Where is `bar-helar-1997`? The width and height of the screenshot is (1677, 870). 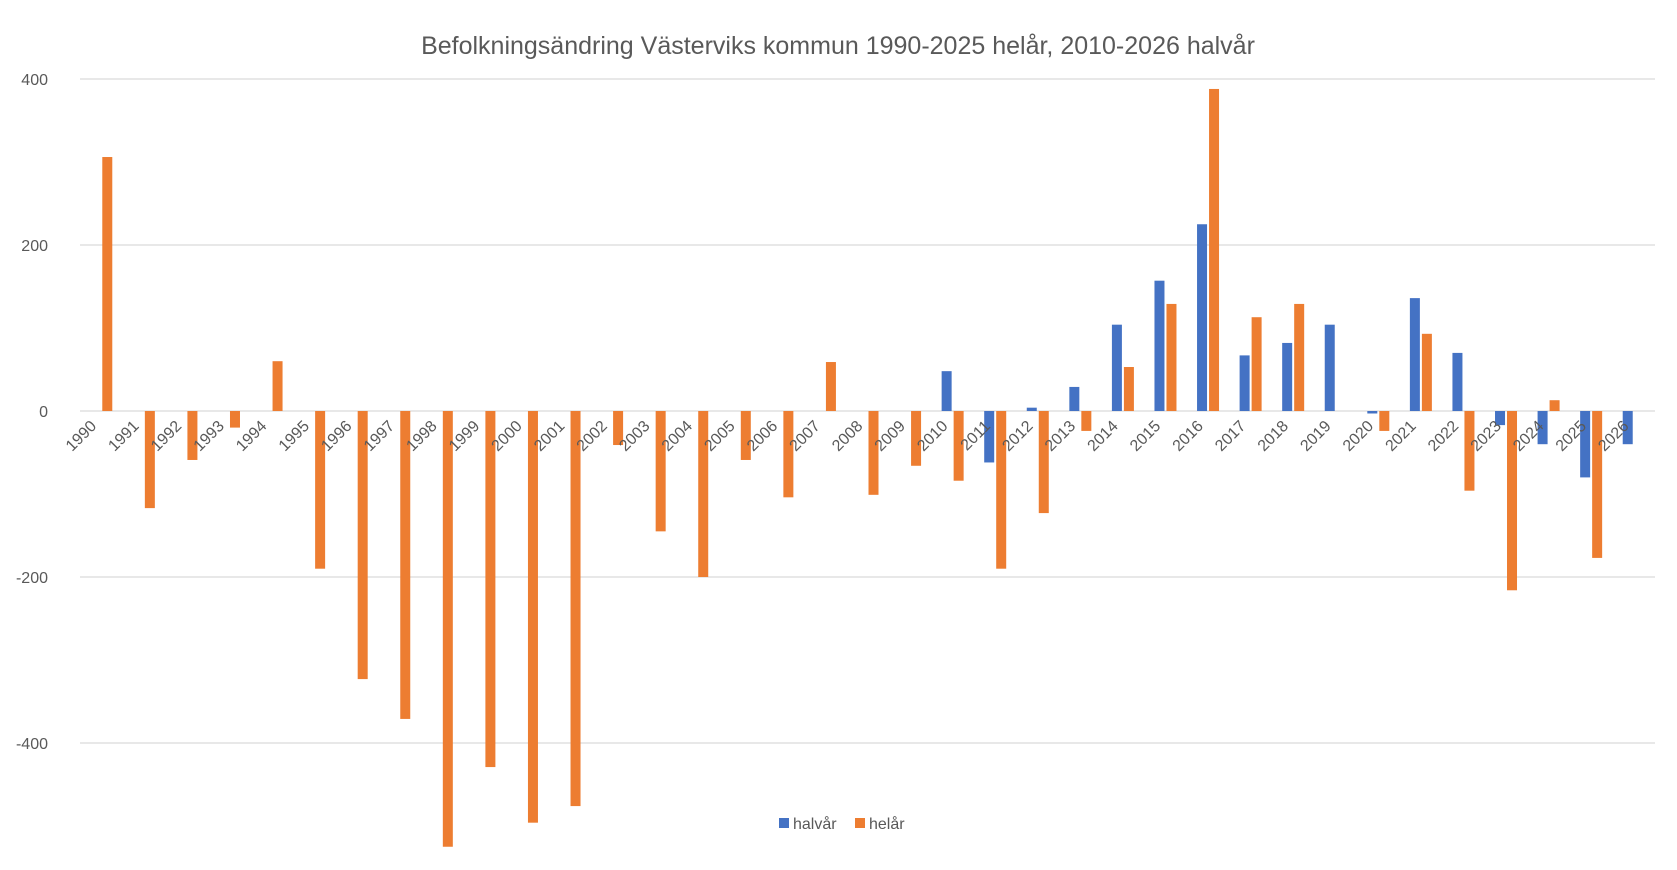 bar-helar-1997 is located at coordinates (405, 565).